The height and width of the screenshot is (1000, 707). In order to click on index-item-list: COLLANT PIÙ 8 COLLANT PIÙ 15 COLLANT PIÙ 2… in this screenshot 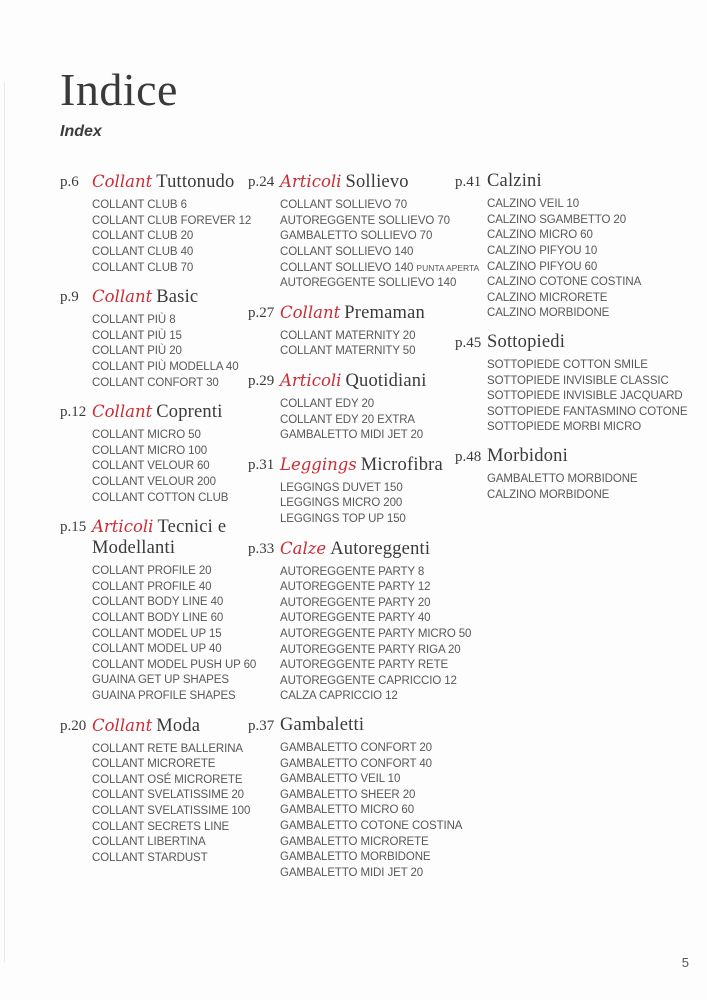, I will do `click(154, 352)`.